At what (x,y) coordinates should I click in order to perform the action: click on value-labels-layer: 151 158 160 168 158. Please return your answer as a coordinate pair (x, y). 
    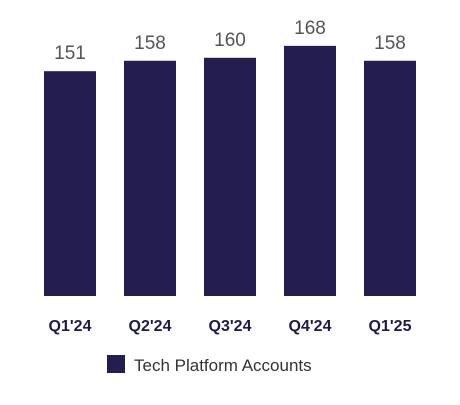
    Looking at the image, I should click on (230, 41).